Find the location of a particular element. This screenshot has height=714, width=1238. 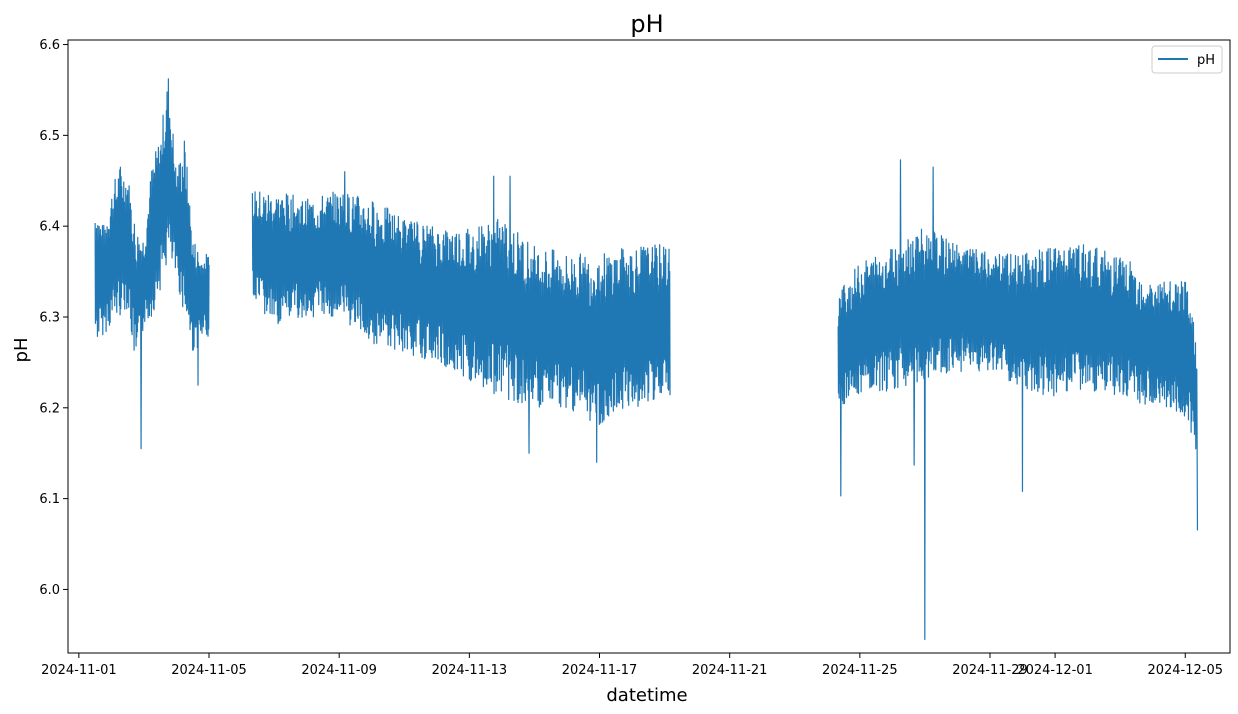

x-axis-title: datetime is located at coordinates (646, 695).